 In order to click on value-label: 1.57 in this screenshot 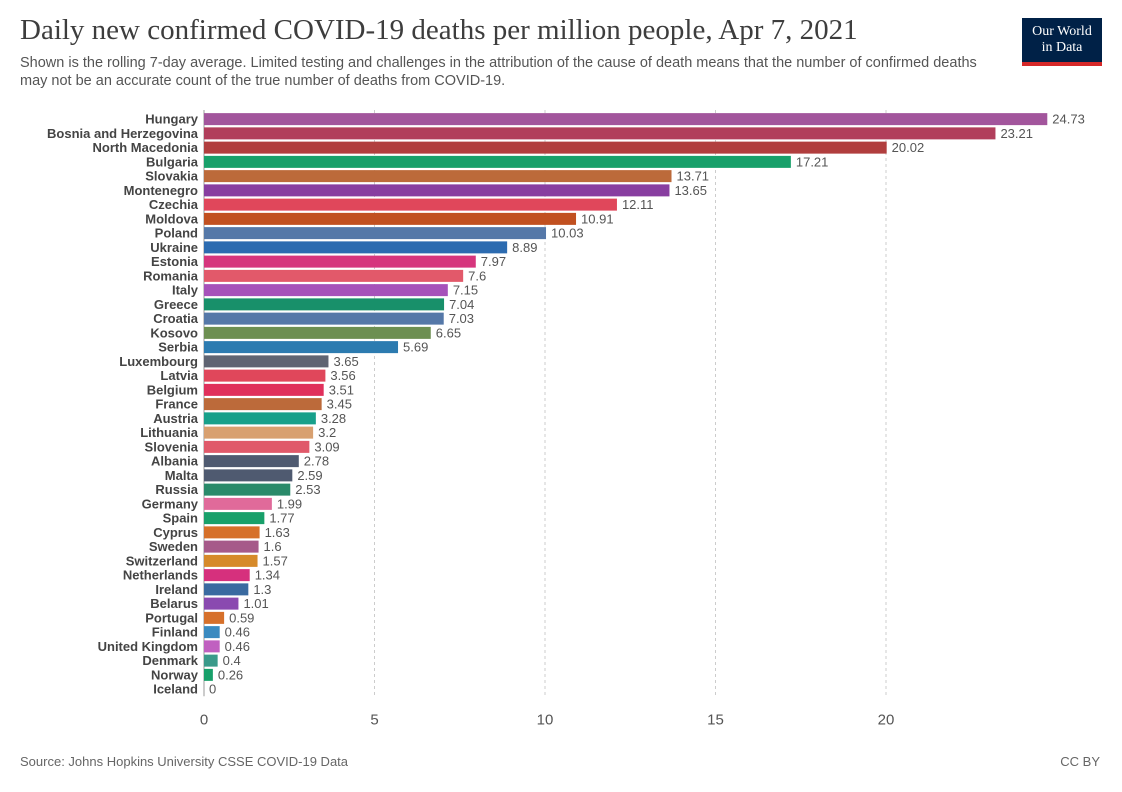, I will do `click(275, 560)`.